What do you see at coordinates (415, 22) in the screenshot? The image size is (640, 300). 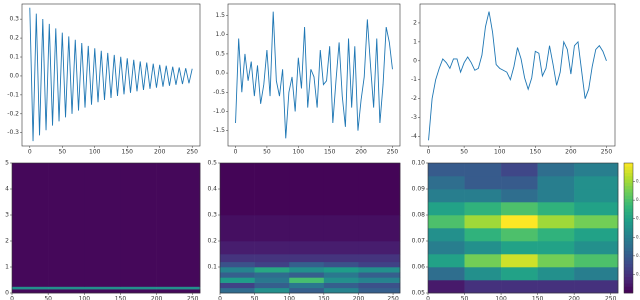 I see `y-tick-label: 2` at bounding box center [415, 22].